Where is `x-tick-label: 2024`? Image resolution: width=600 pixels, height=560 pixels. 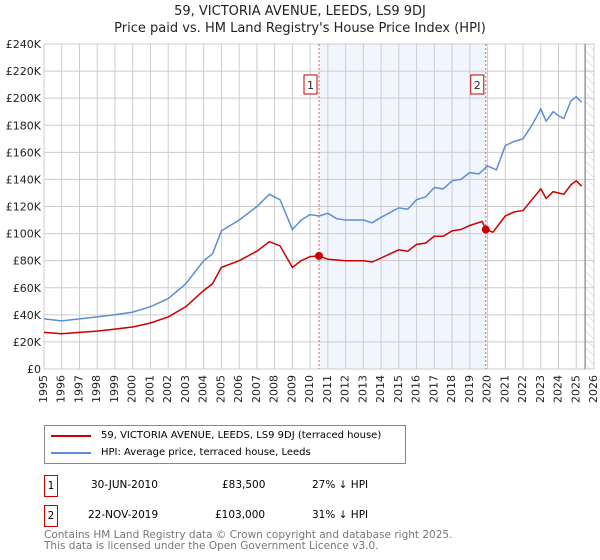 x-tick-label: 2024 is located at coordinates (558, 389).